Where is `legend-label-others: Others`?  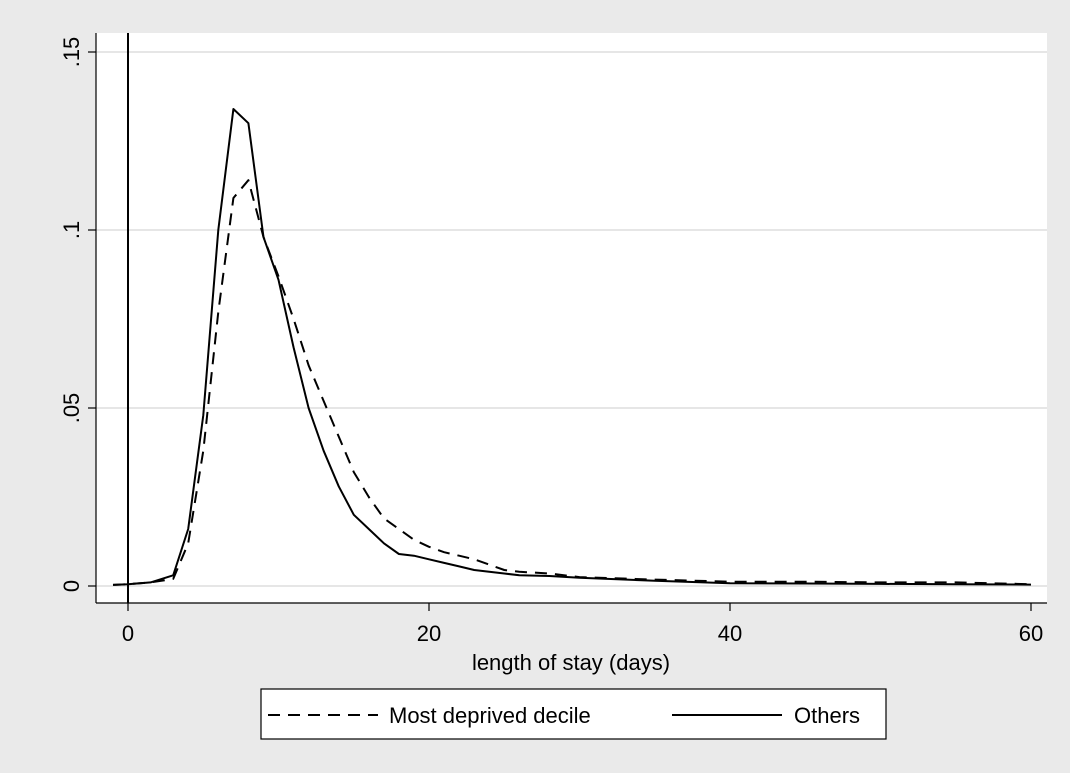 legend-label-others: Others is located at coordinates (827, 715).